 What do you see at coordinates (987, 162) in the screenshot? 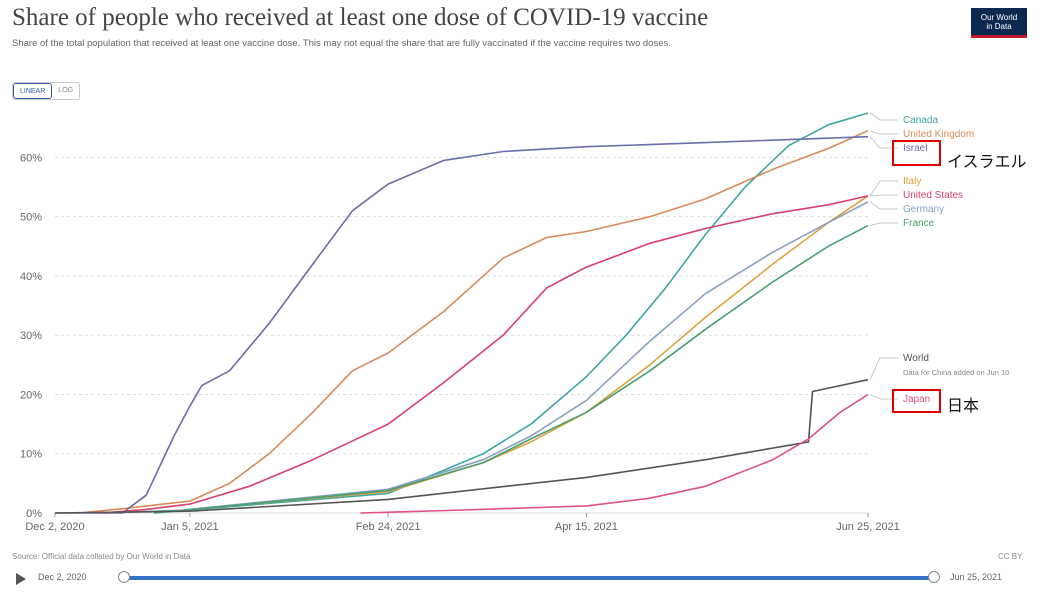
I see `israel-annotation: イスラエル` at bounding box center [987, 162].